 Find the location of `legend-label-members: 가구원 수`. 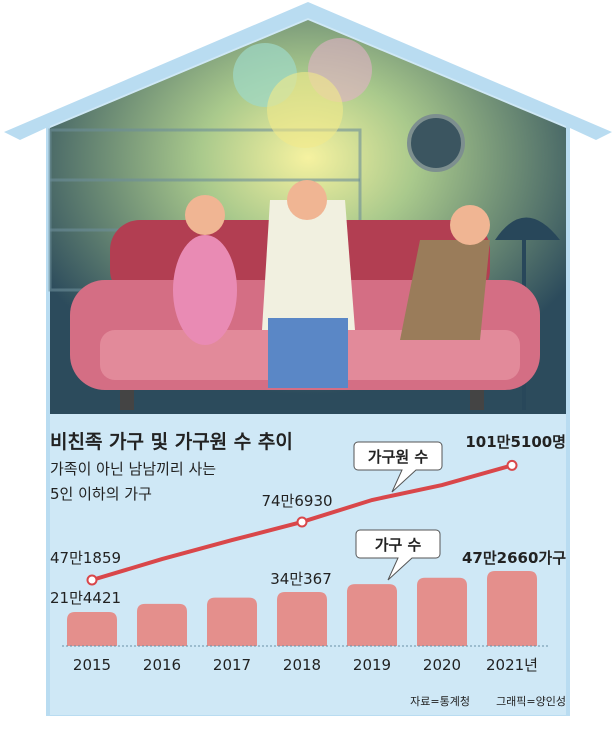

legend-label-members: 가구원 수 is located at coordinates (398, 457).